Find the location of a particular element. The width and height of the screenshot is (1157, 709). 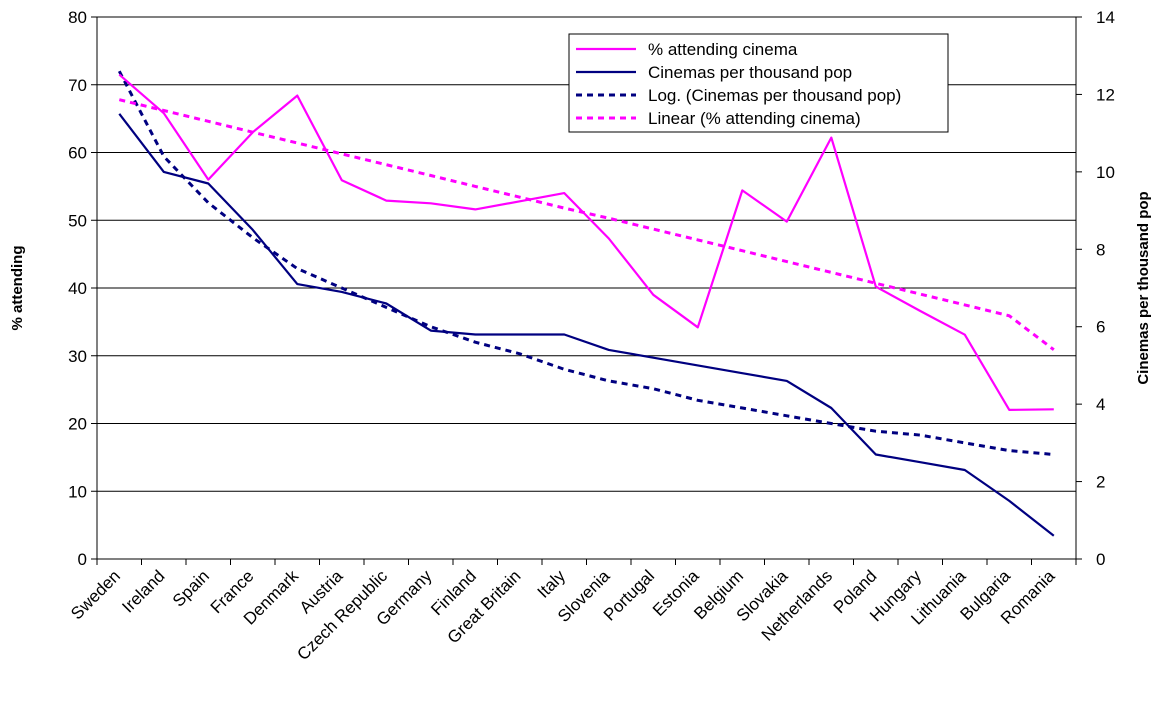

left-tick-label: 80 is located at coordinates (77, 17).